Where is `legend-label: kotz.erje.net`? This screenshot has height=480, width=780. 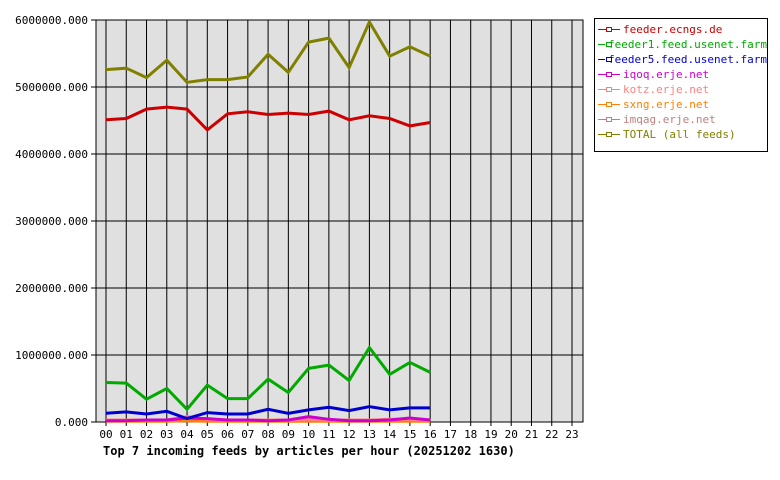
legend-label: kotz.erje.net is located at coordinates (666, 89).